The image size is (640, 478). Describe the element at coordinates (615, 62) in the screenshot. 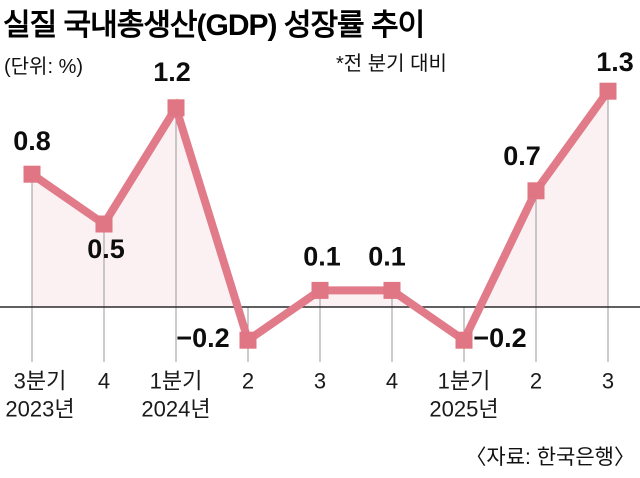

I see `value-label: 1.3` at that location.